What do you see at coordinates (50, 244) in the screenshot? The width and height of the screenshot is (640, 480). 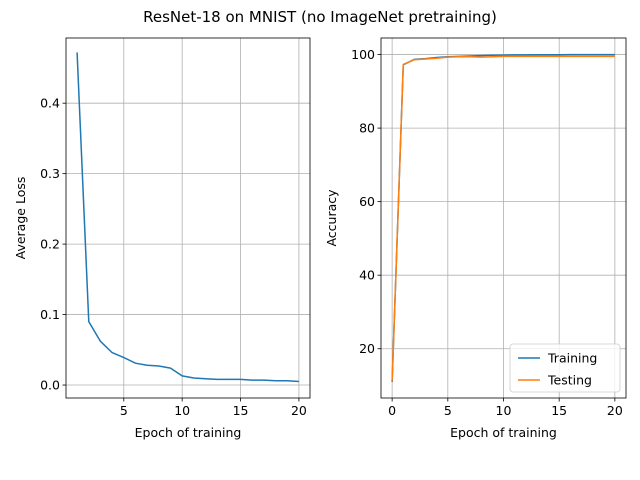 I see `loss-y-tick-label-2: 0.2` at bounding box center [50, 244].